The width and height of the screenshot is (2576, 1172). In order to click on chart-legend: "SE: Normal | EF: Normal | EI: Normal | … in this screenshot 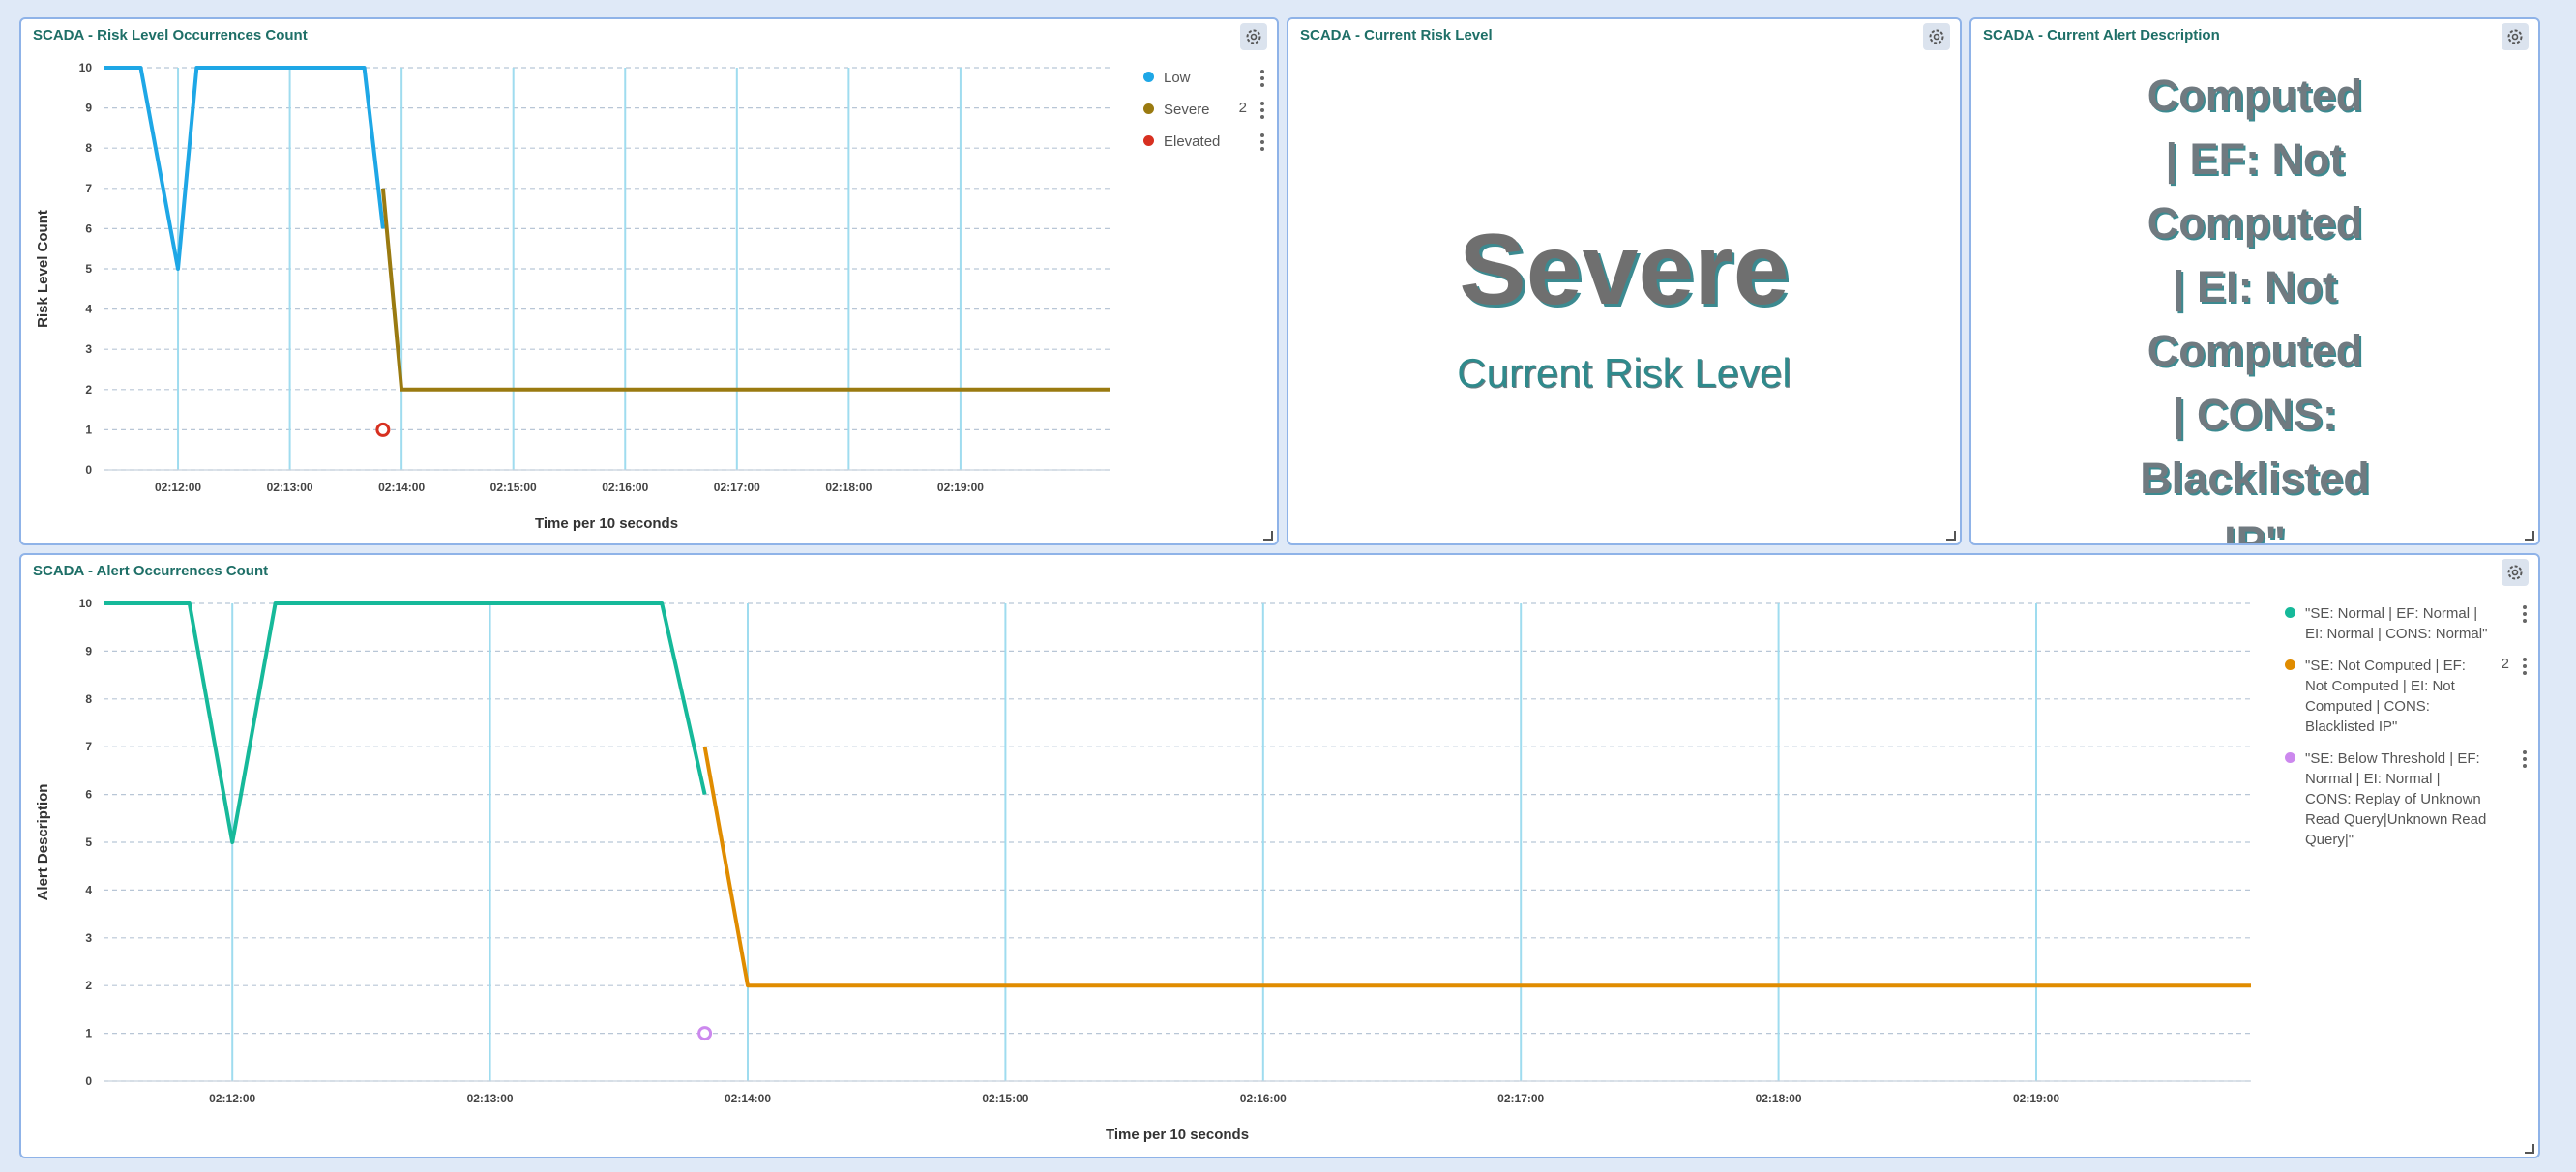, I will do `click(2406, 732)`.